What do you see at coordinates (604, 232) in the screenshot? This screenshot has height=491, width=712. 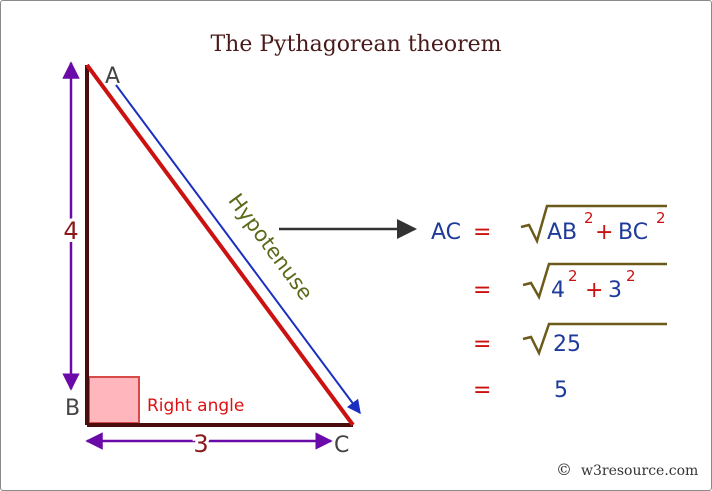 I see `eq1-plus: +` at bounding box center [604, 232].